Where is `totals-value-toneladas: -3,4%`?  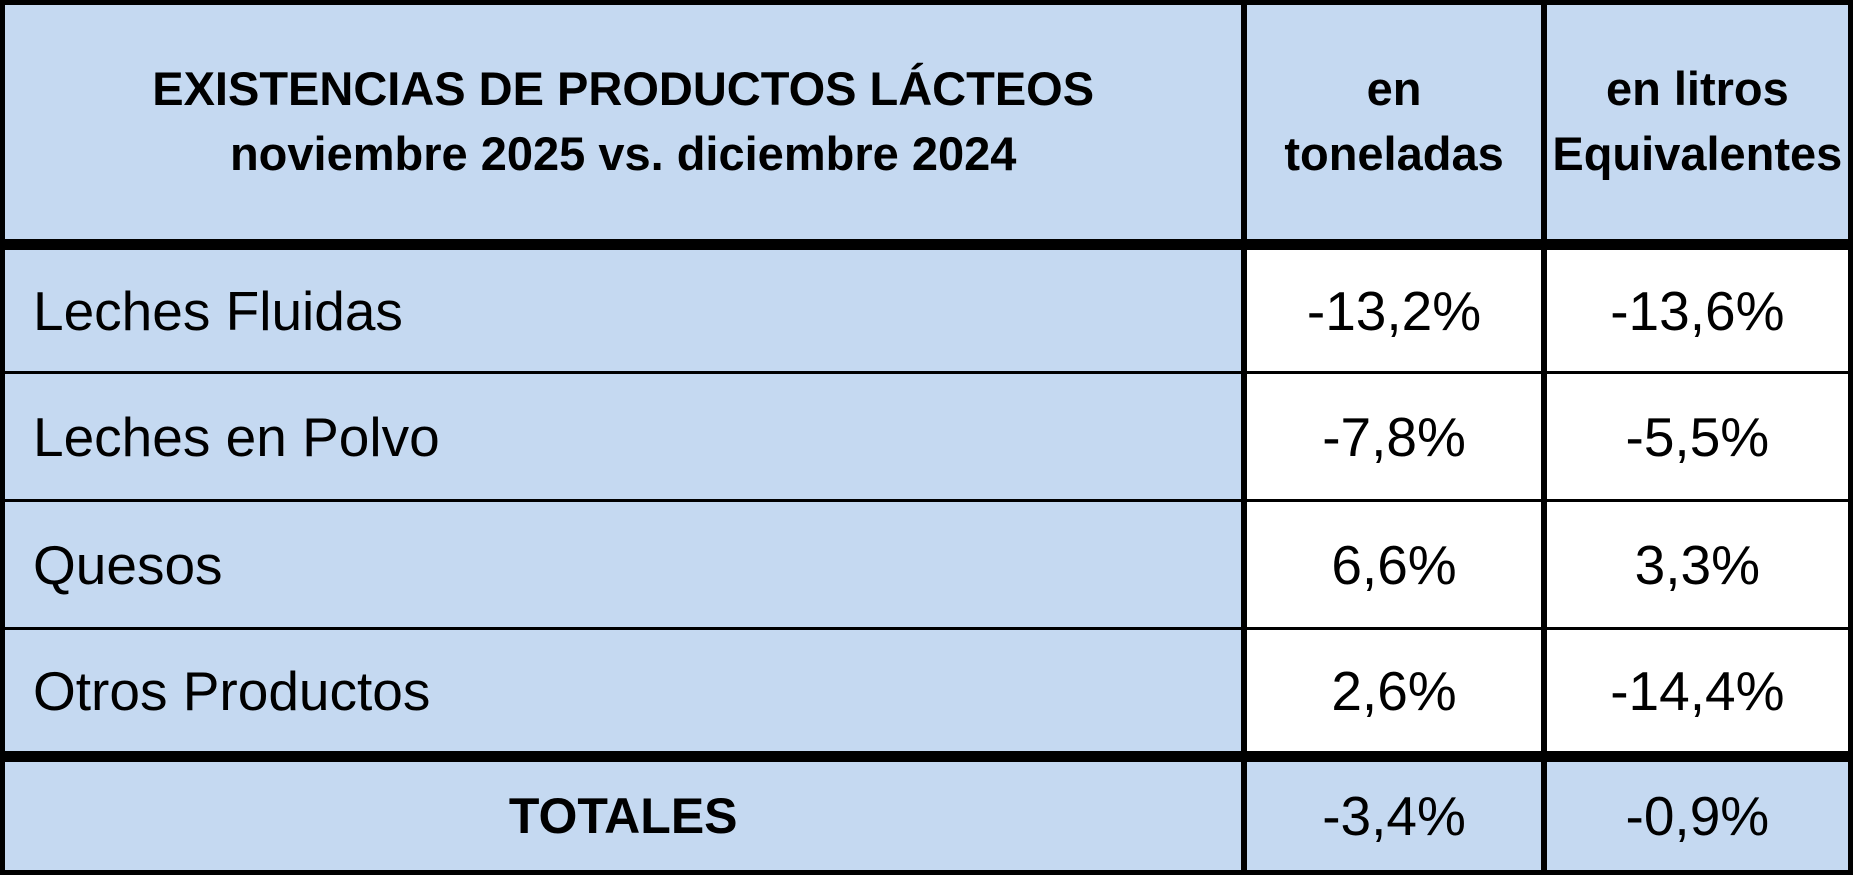
totals-value-toneladas: -3,4% is located at coordinates (1392, 812).